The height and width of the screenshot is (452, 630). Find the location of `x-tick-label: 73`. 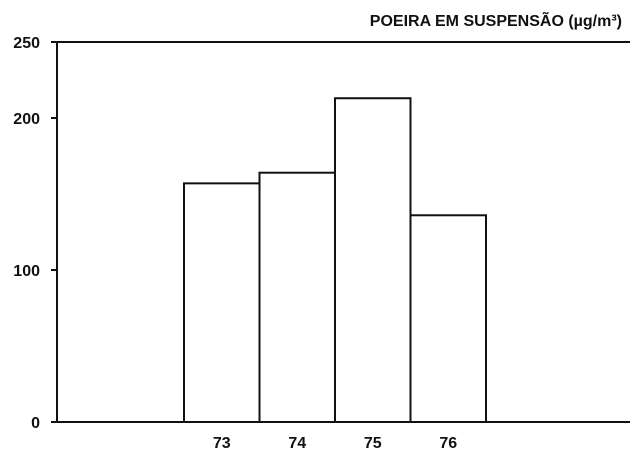

x-tick-label: 73 is located at coordinates (222, 443).